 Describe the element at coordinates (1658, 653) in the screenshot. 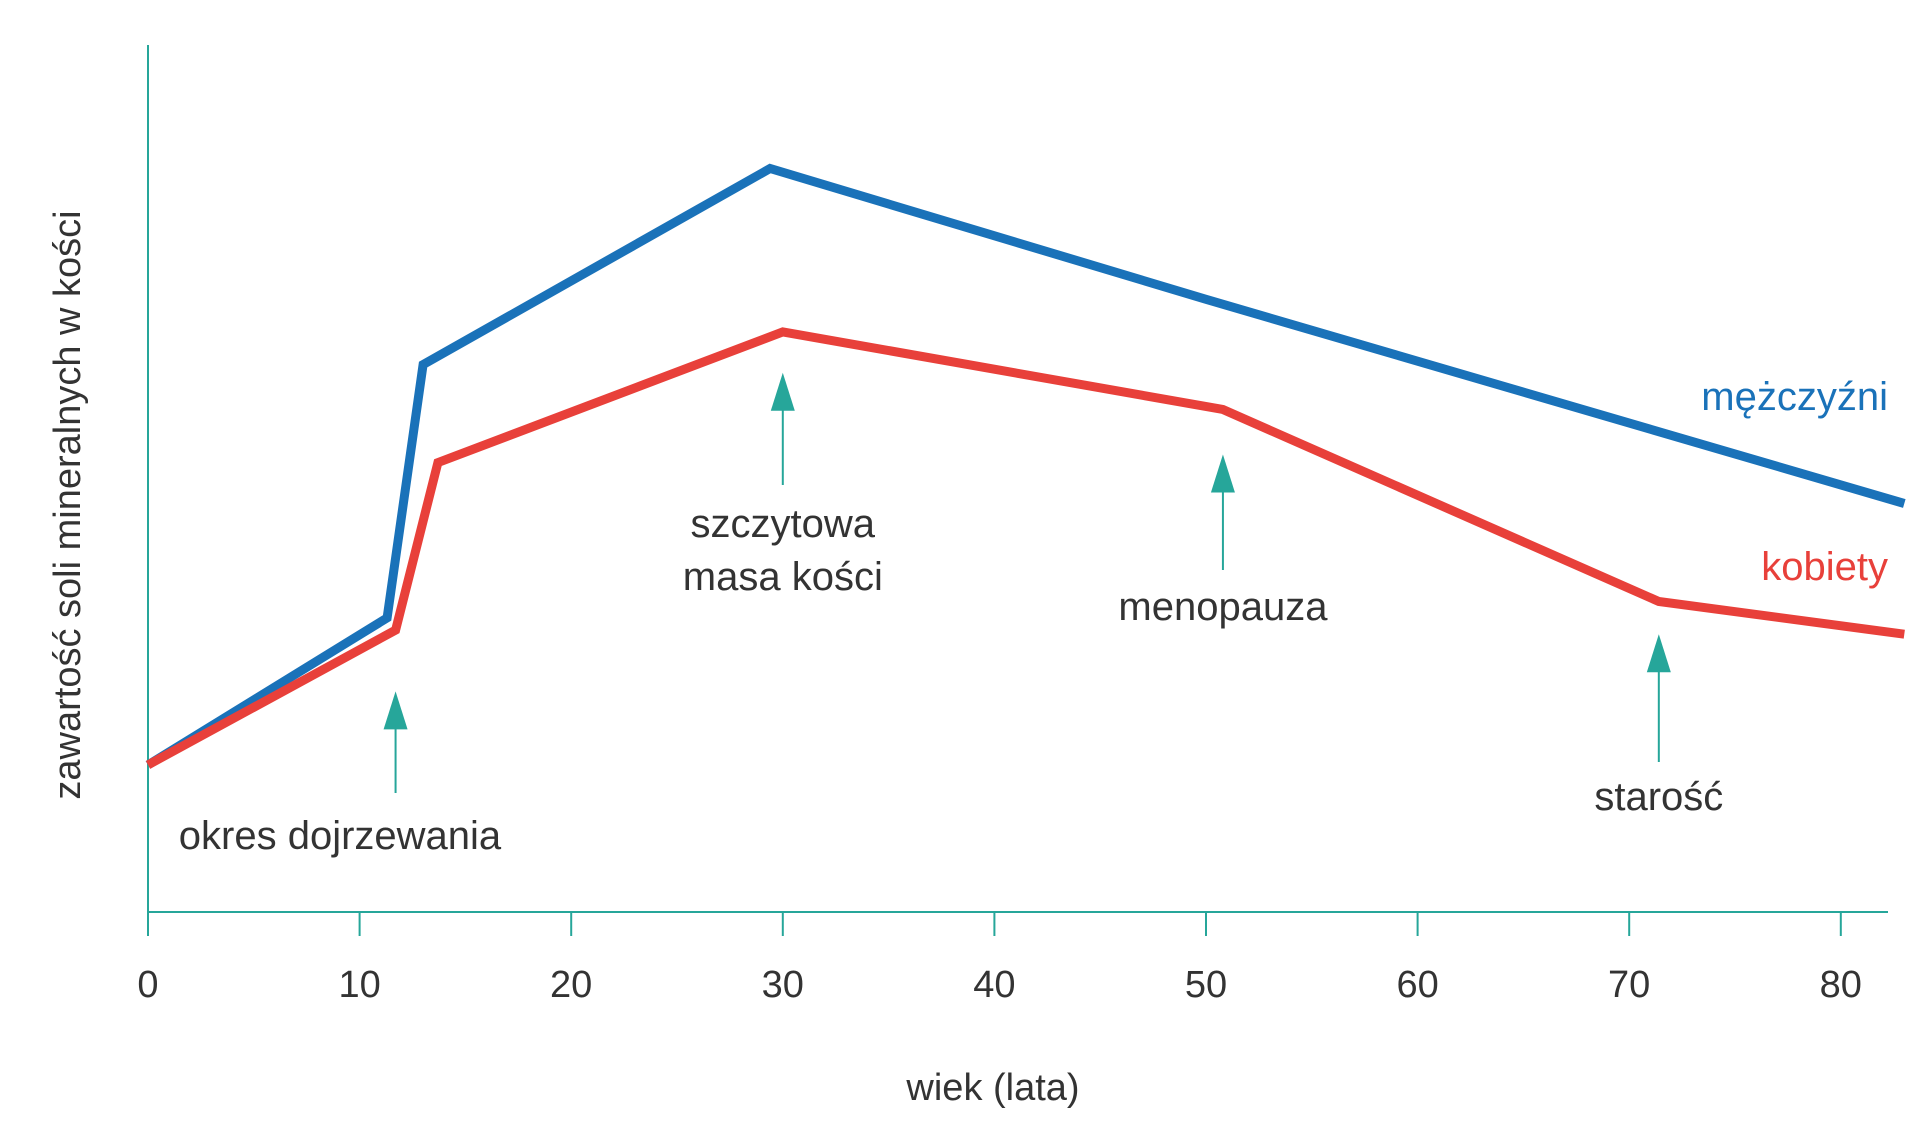

I see `arrow-head-starosc` at that location.